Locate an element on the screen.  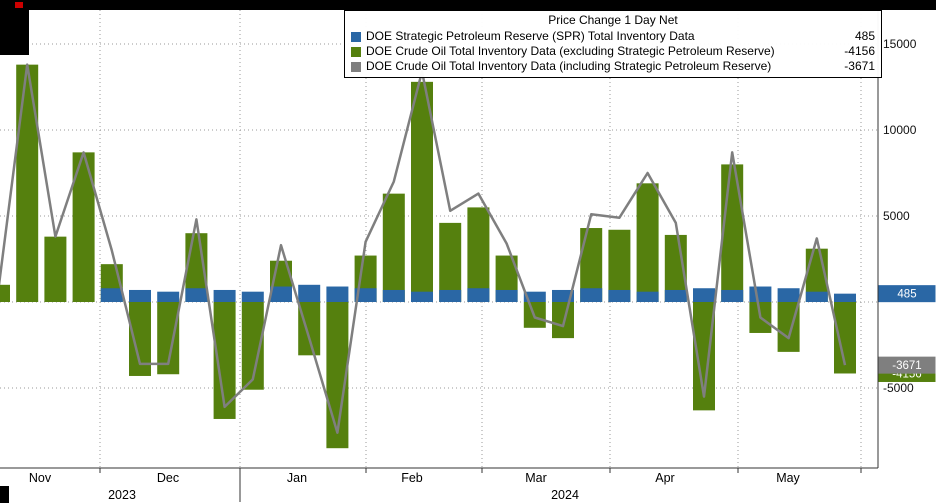
y-axis-tick-label: 15000 is located at coordinates (900, 44).